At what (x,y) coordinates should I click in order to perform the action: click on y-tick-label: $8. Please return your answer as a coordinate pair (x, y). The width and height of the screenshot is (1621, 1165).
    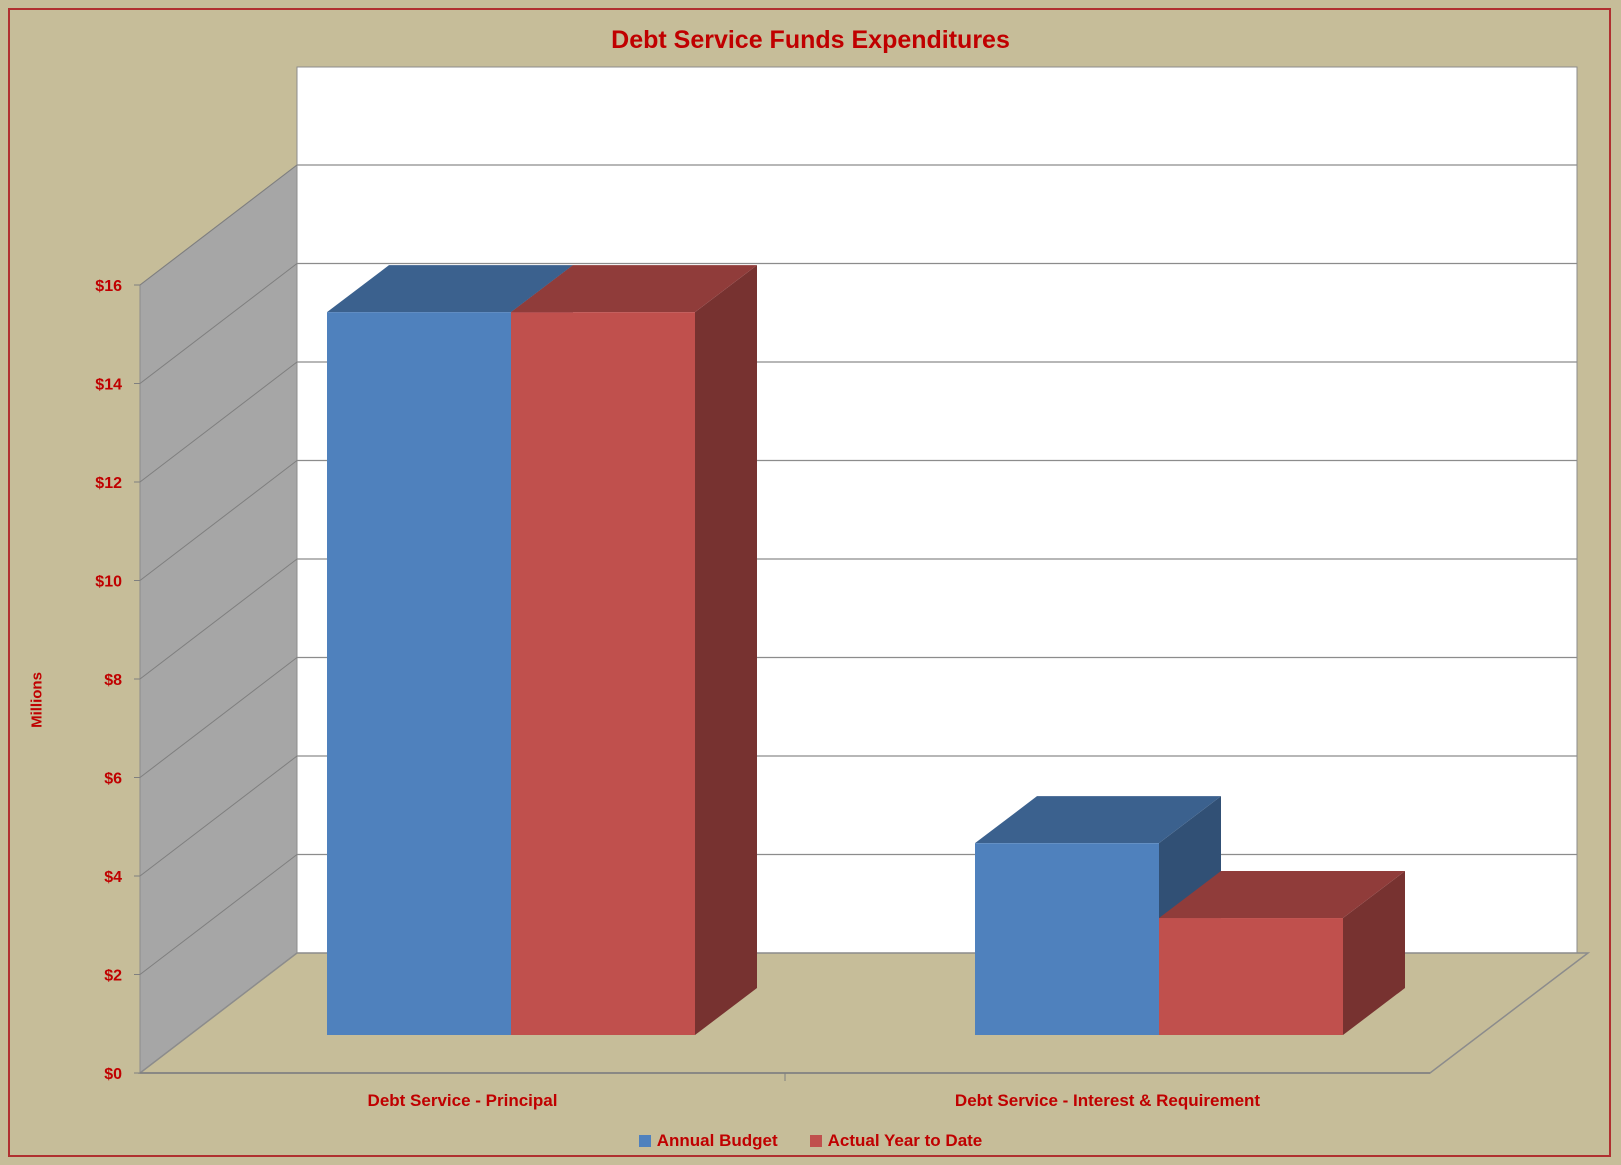
    Looking at the image, I should click on (113, 680).